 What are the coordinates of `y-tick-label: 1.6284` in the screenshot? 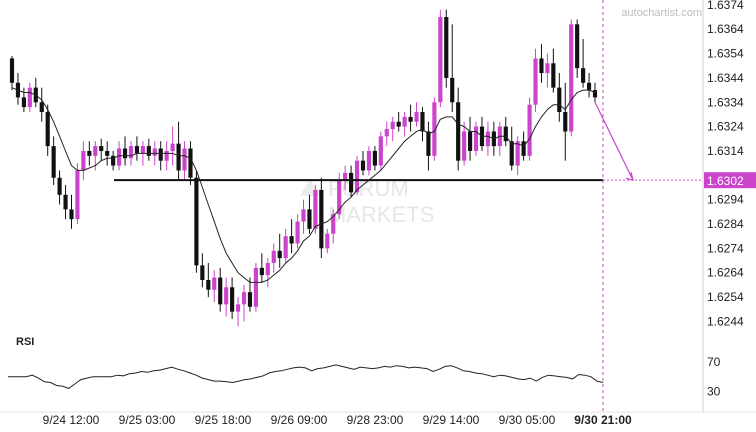 It's located at (725, 224).